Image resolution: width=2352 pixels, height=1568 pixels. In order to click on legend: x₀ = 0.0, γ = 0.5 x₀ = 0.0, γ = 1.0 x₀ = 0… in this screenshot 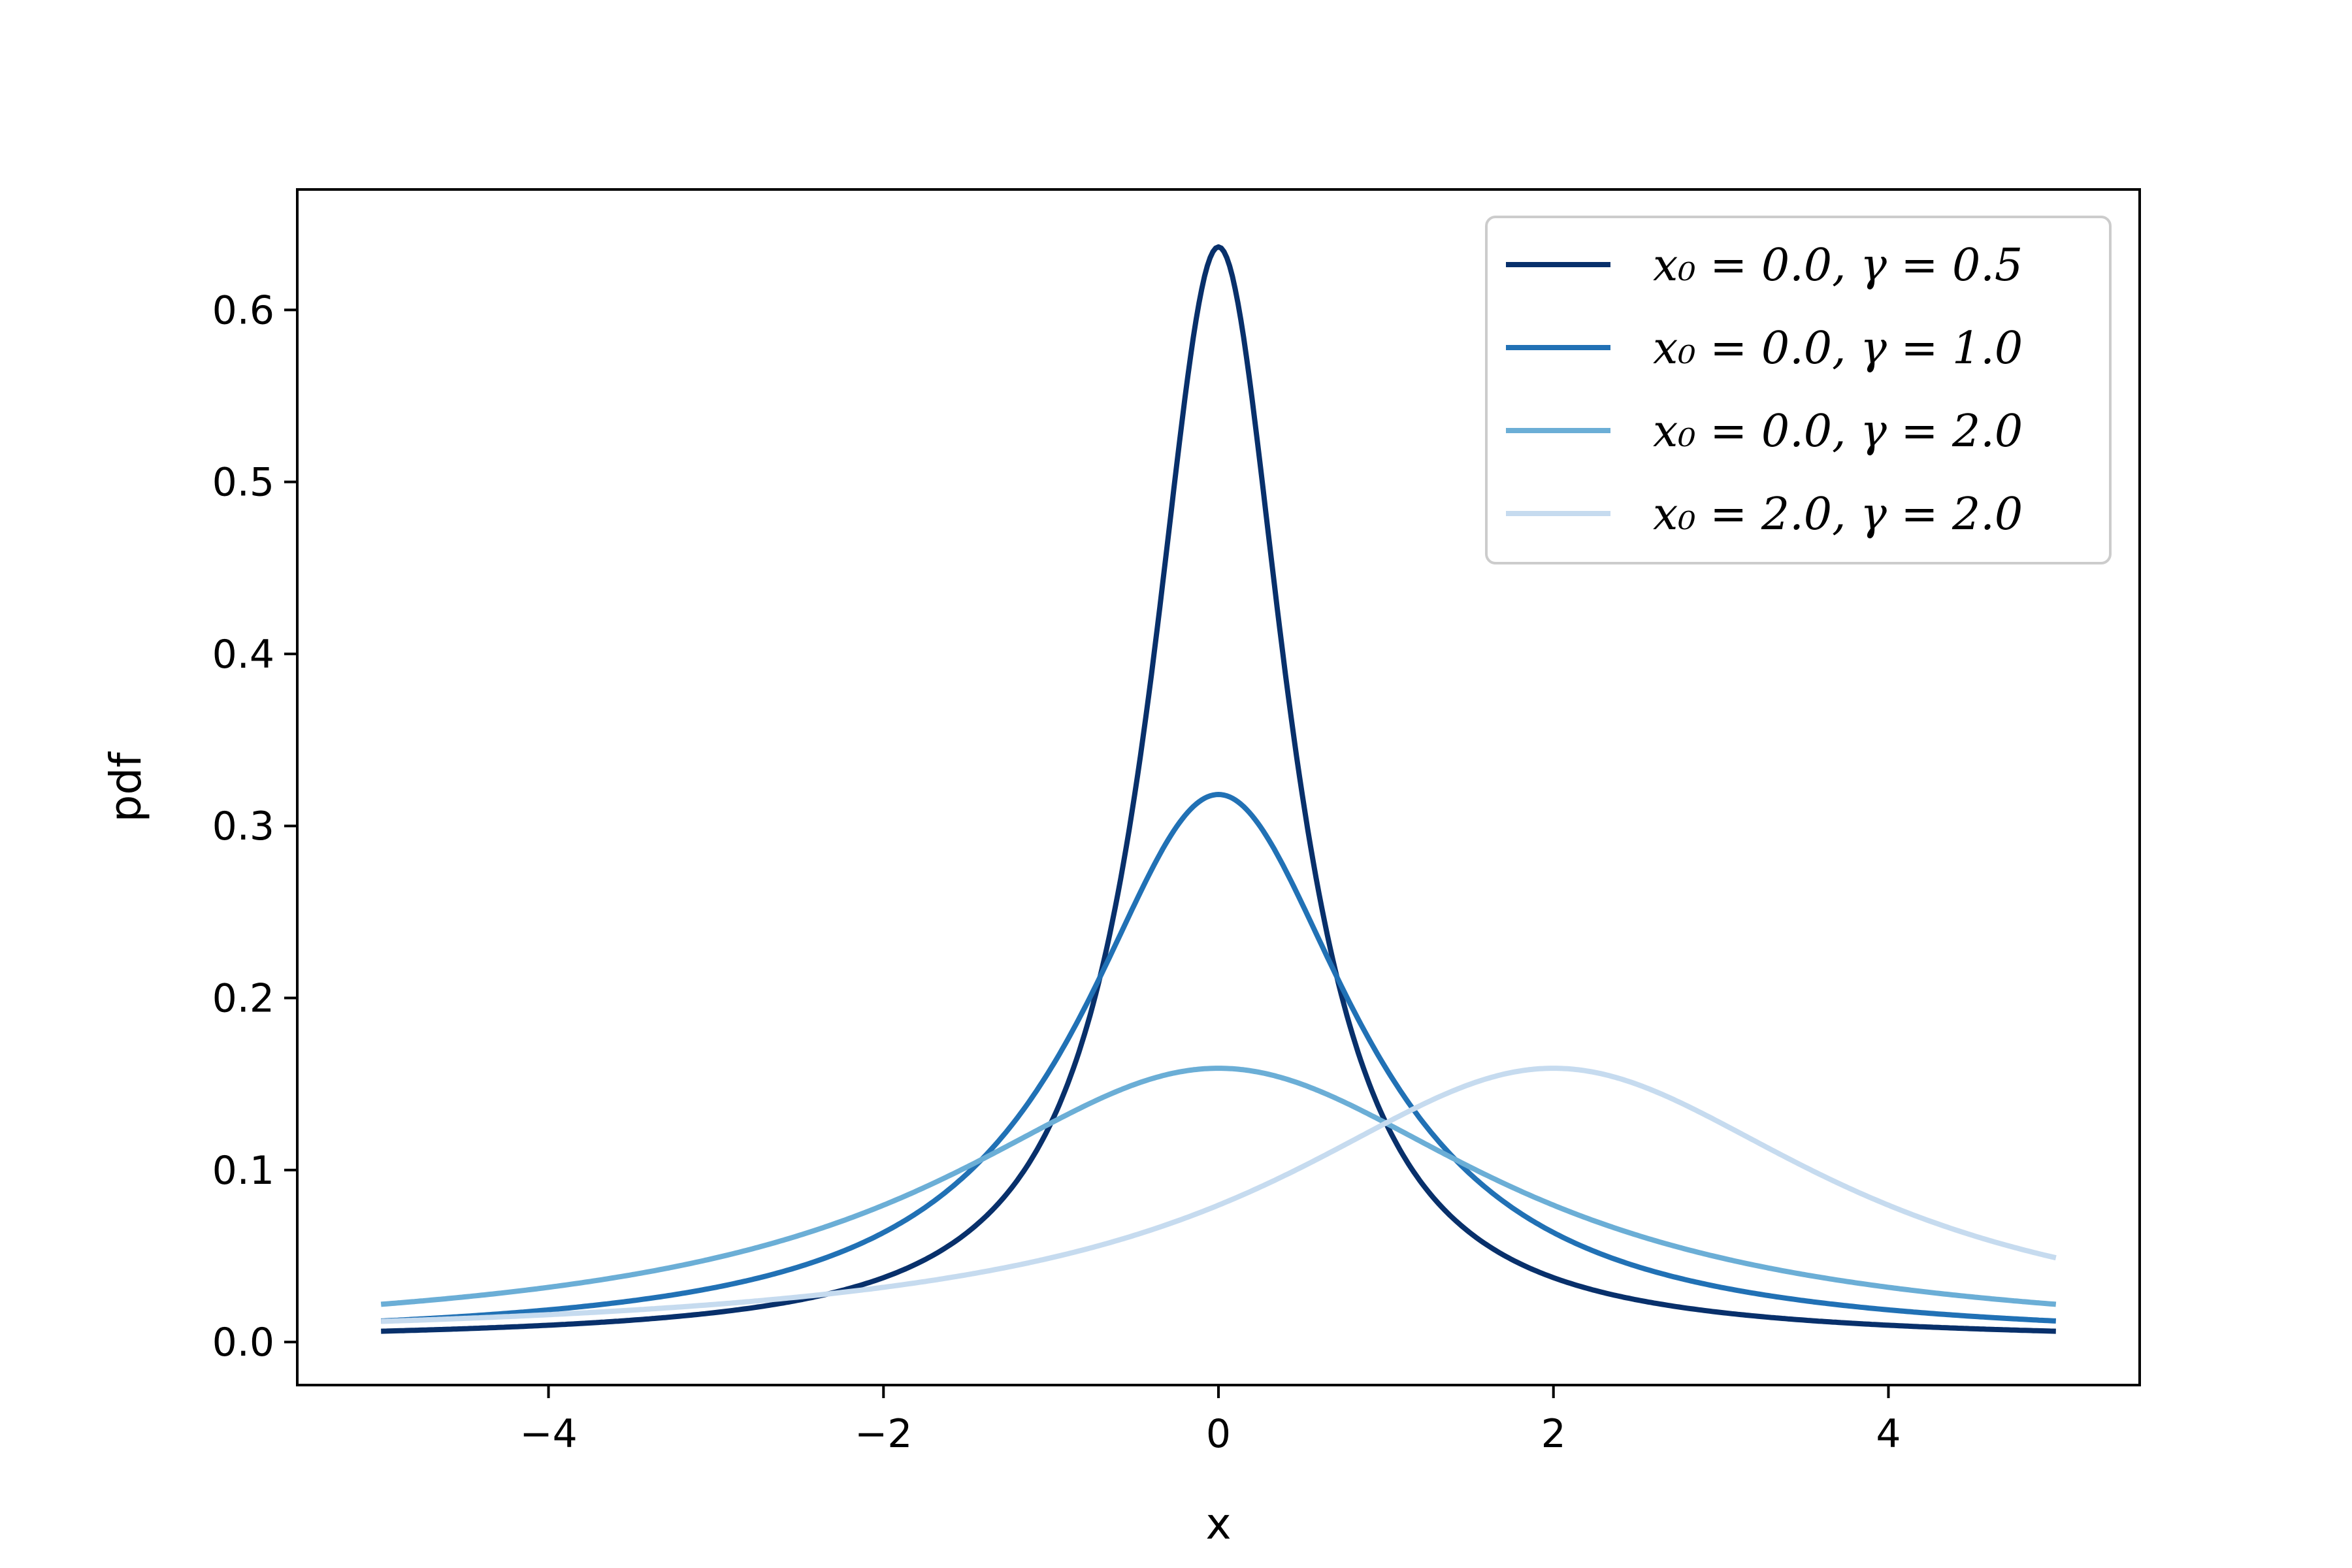, I will do `click(1798, 390)`.